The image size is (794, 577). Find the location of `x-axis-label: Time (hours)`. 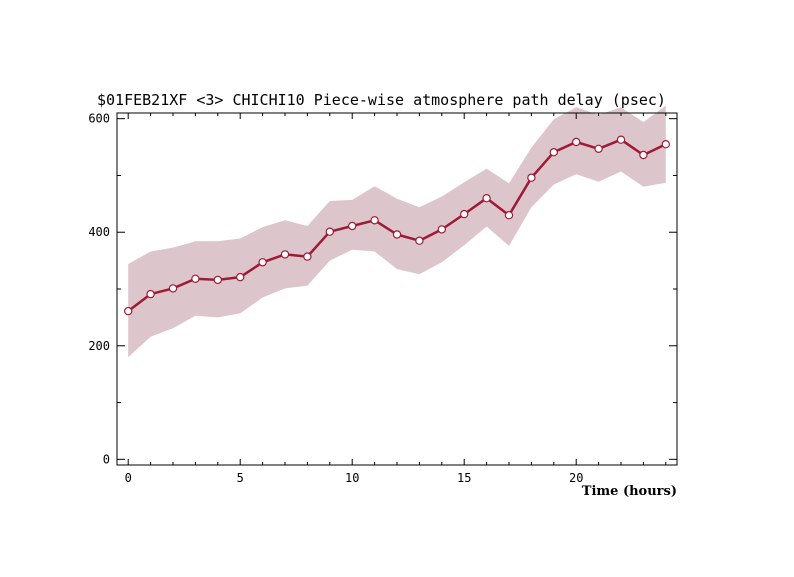

x-axis-label: Time (hours) is located at coordinates (629, 491).